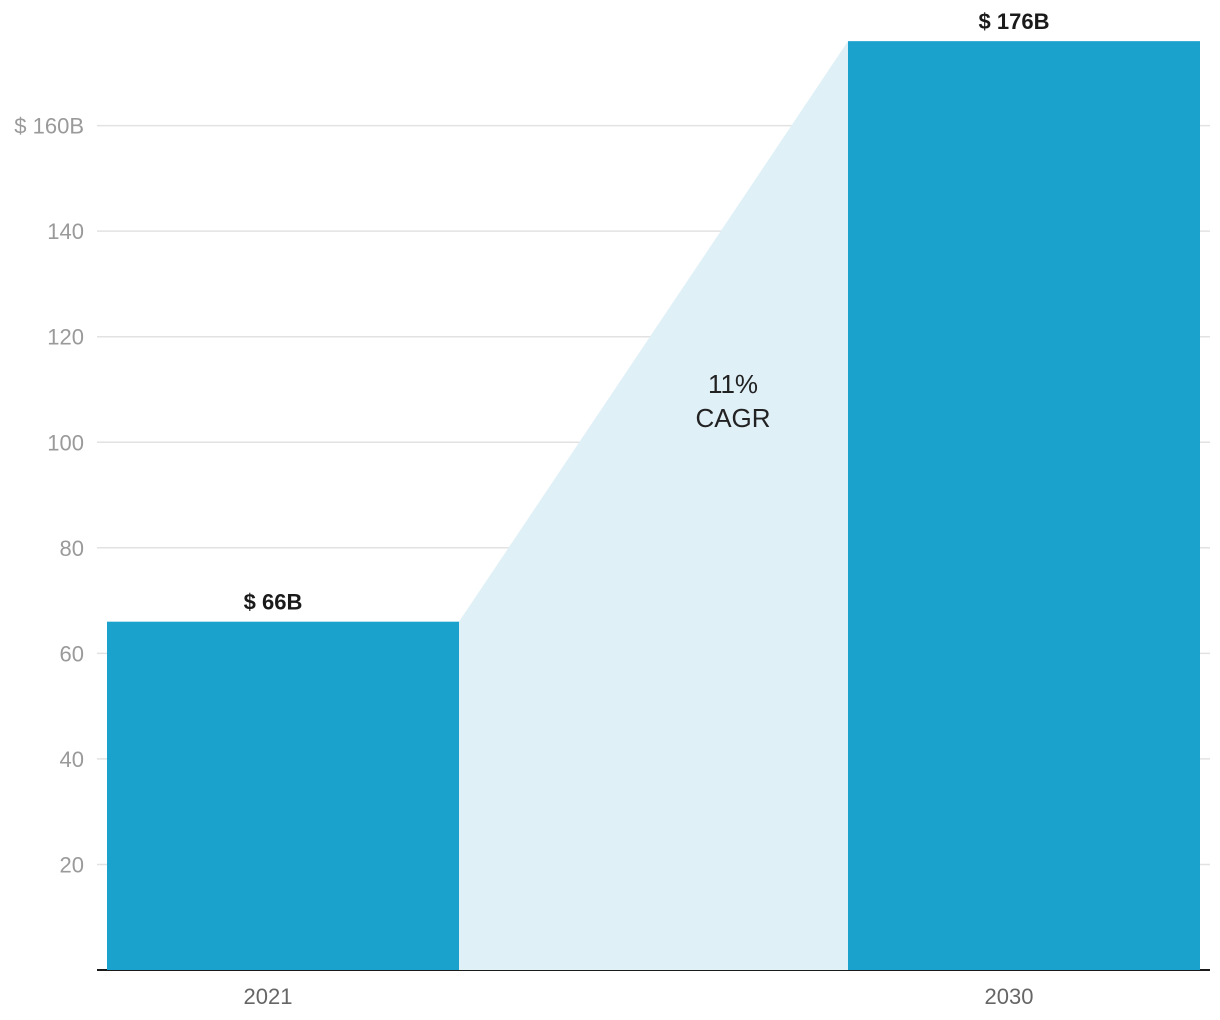 This screenshot has height=1020, width=1220. Describe the element at coordinates (732, 418) in the screenshot. I see `cagr-label: CAGR` at that location.